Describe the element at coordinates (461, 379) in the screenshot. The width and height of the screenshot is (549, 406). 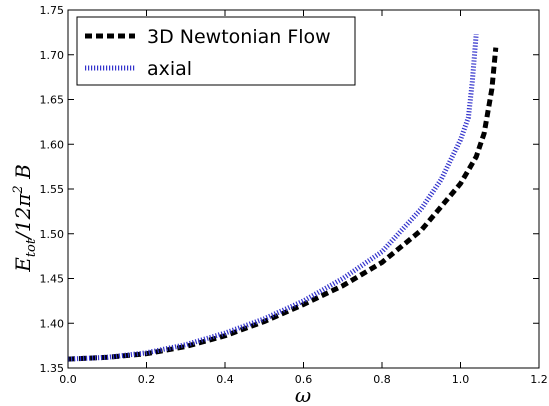
I see `x-tick-label: 1.0` at that location.